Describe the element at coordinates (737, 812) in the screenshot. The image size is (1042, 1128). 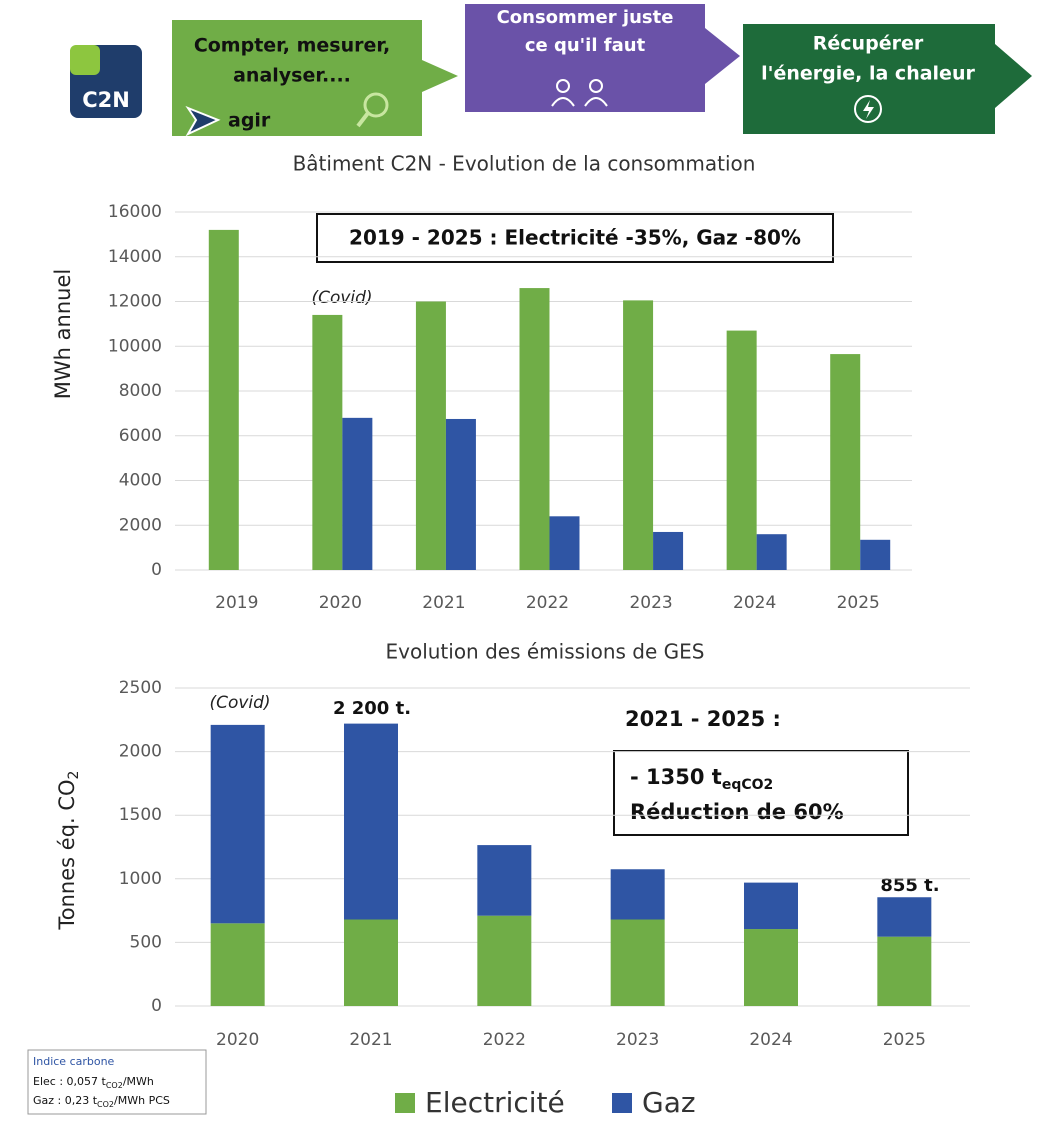
I see `annotation: Réduction de 60%` at that location.